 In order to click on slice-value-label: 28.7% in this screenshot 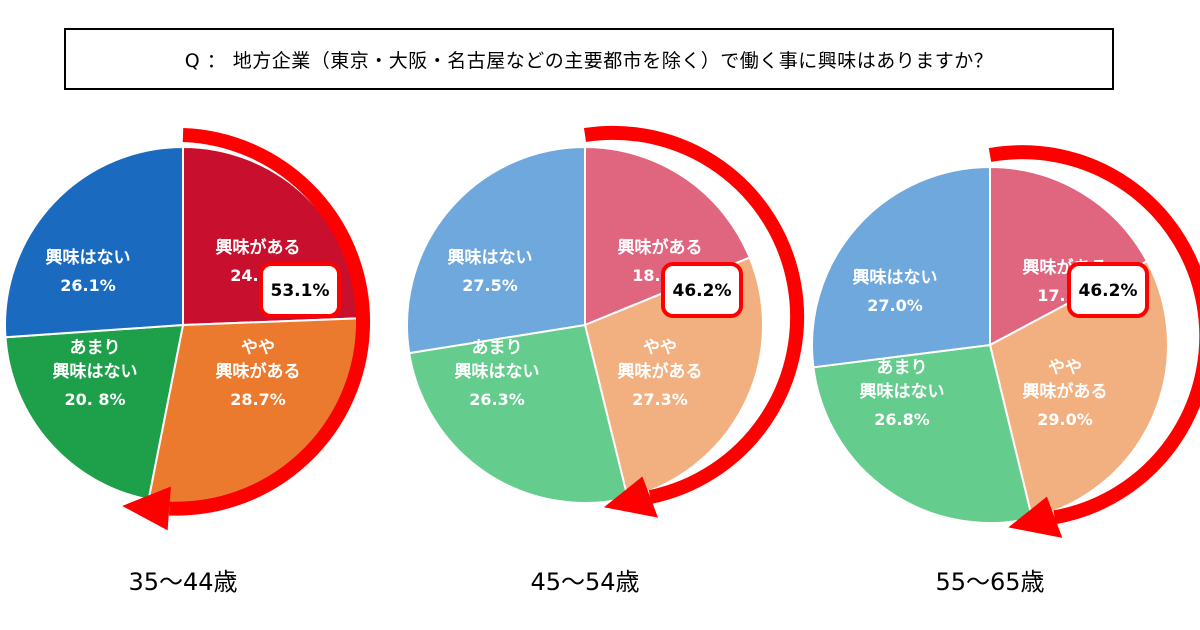, I will do `click(258, 399)`.